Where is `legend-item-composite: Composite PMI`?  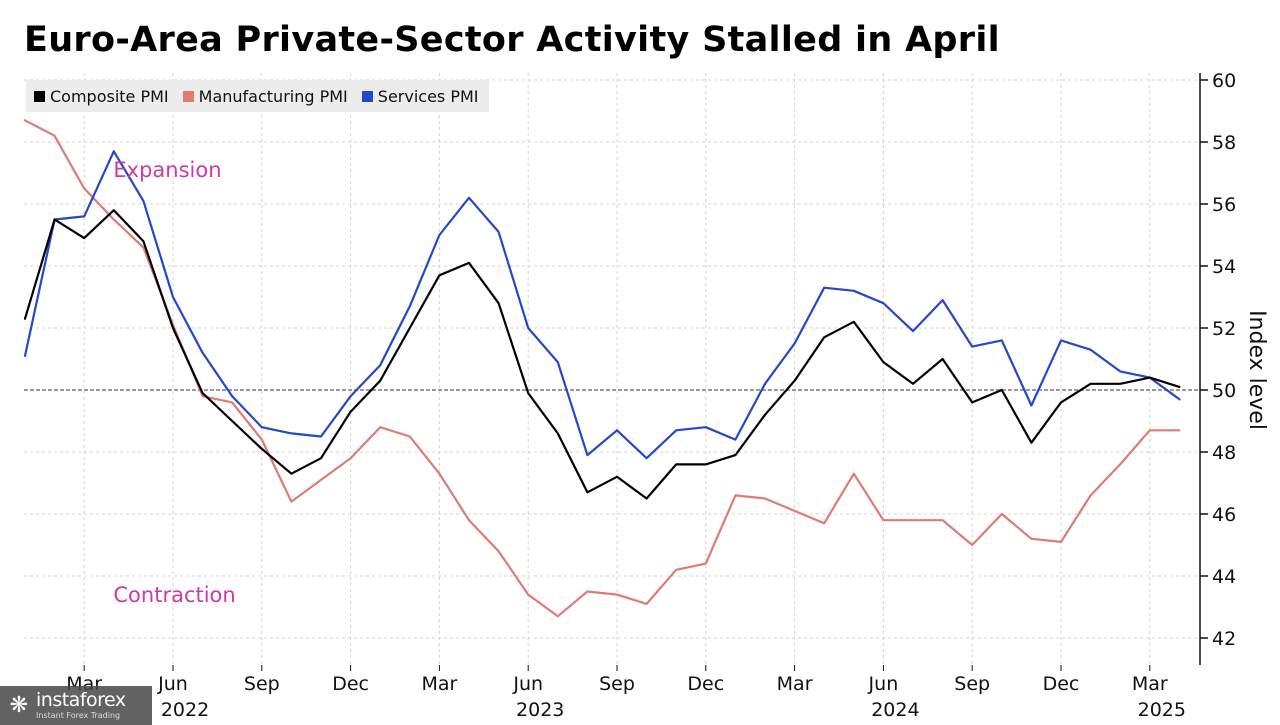
legend-item-composite: Composite PMI is located at coordinates (101, 96).